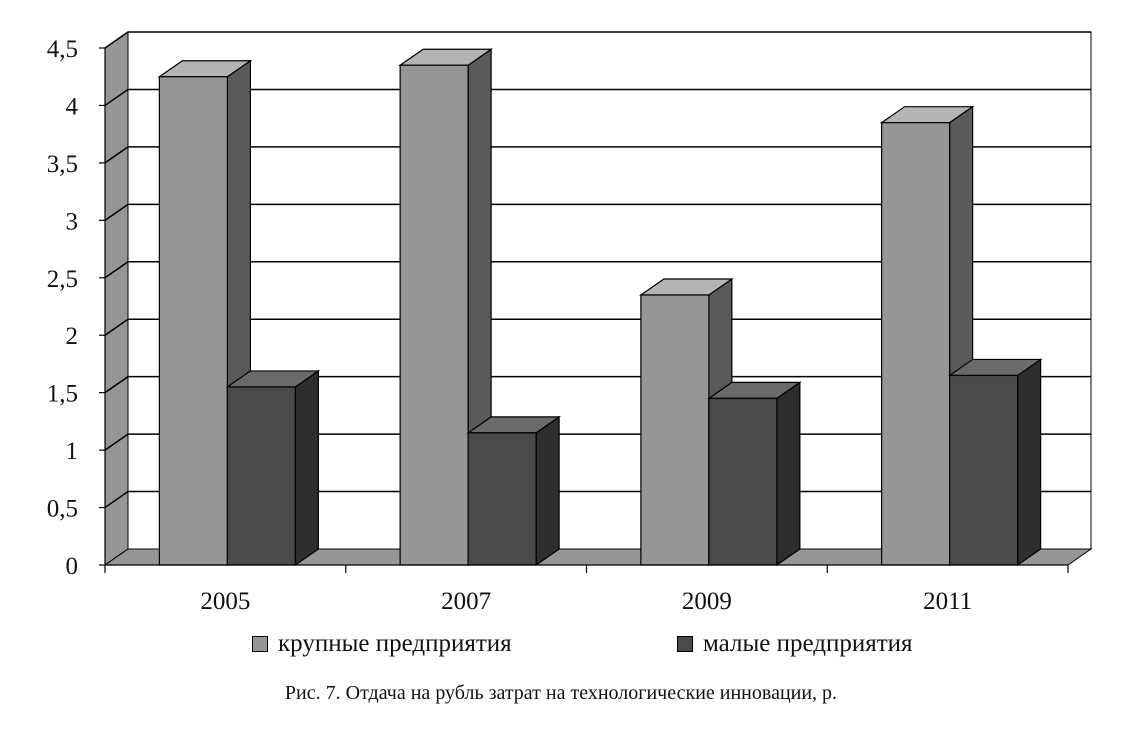 Image resolution: width=1122 pixels, height=738 pixels. Describe the element at coordinates (225, 601) in the screenshot. I see `x-tick-label: 2005` at that location.